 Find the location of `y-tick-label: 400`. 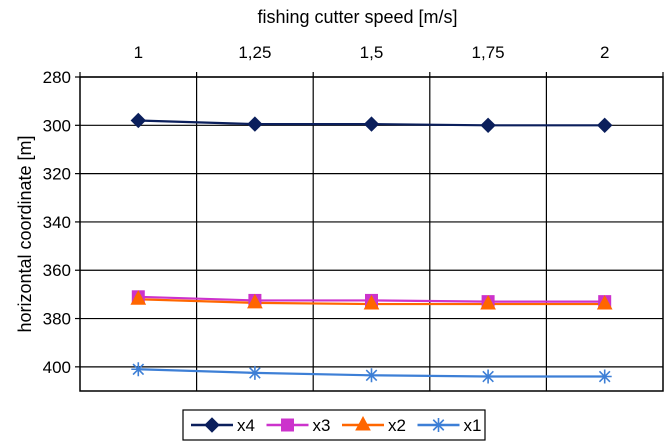

y-tick-label: 400 is located at coordinates (57, 367).